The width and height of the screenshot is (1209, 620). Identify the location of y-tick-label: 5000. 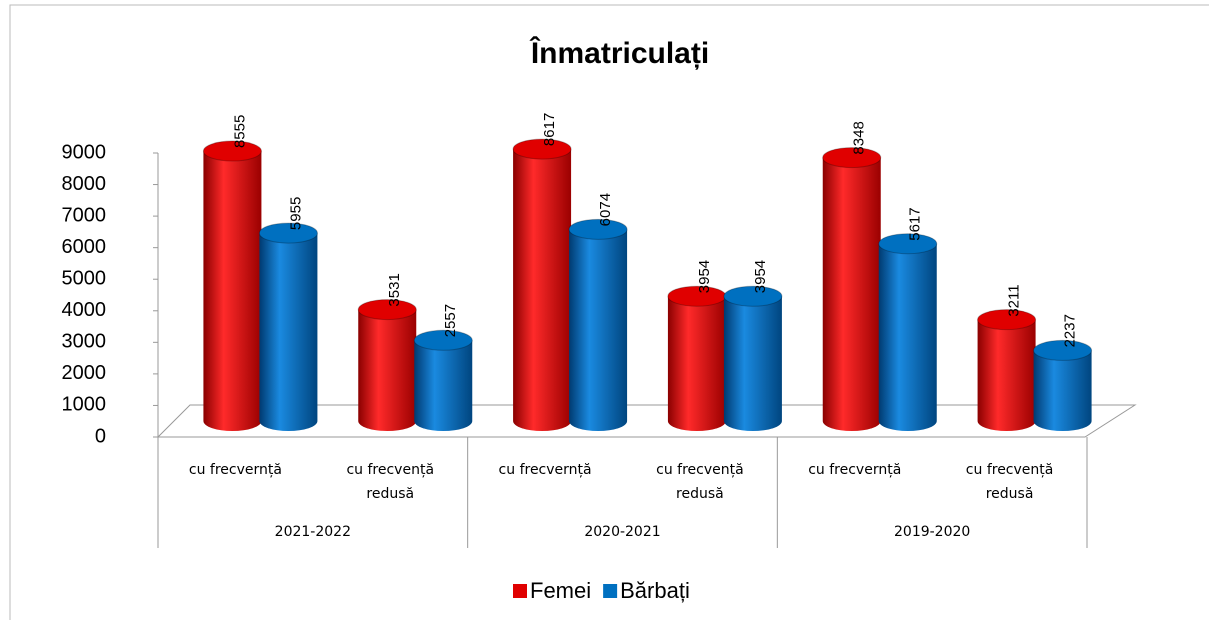
(84, 279).